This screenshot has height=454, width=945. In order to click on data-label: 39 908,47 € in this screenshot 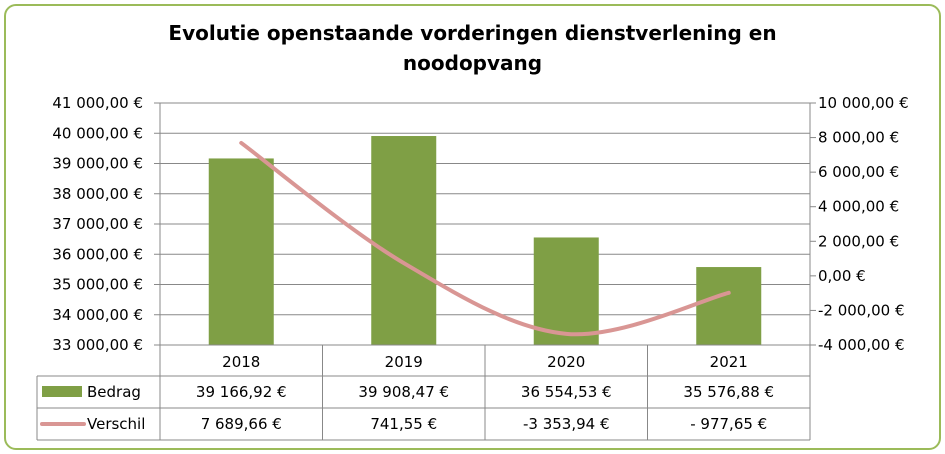, I will do `click(403, 392)`.